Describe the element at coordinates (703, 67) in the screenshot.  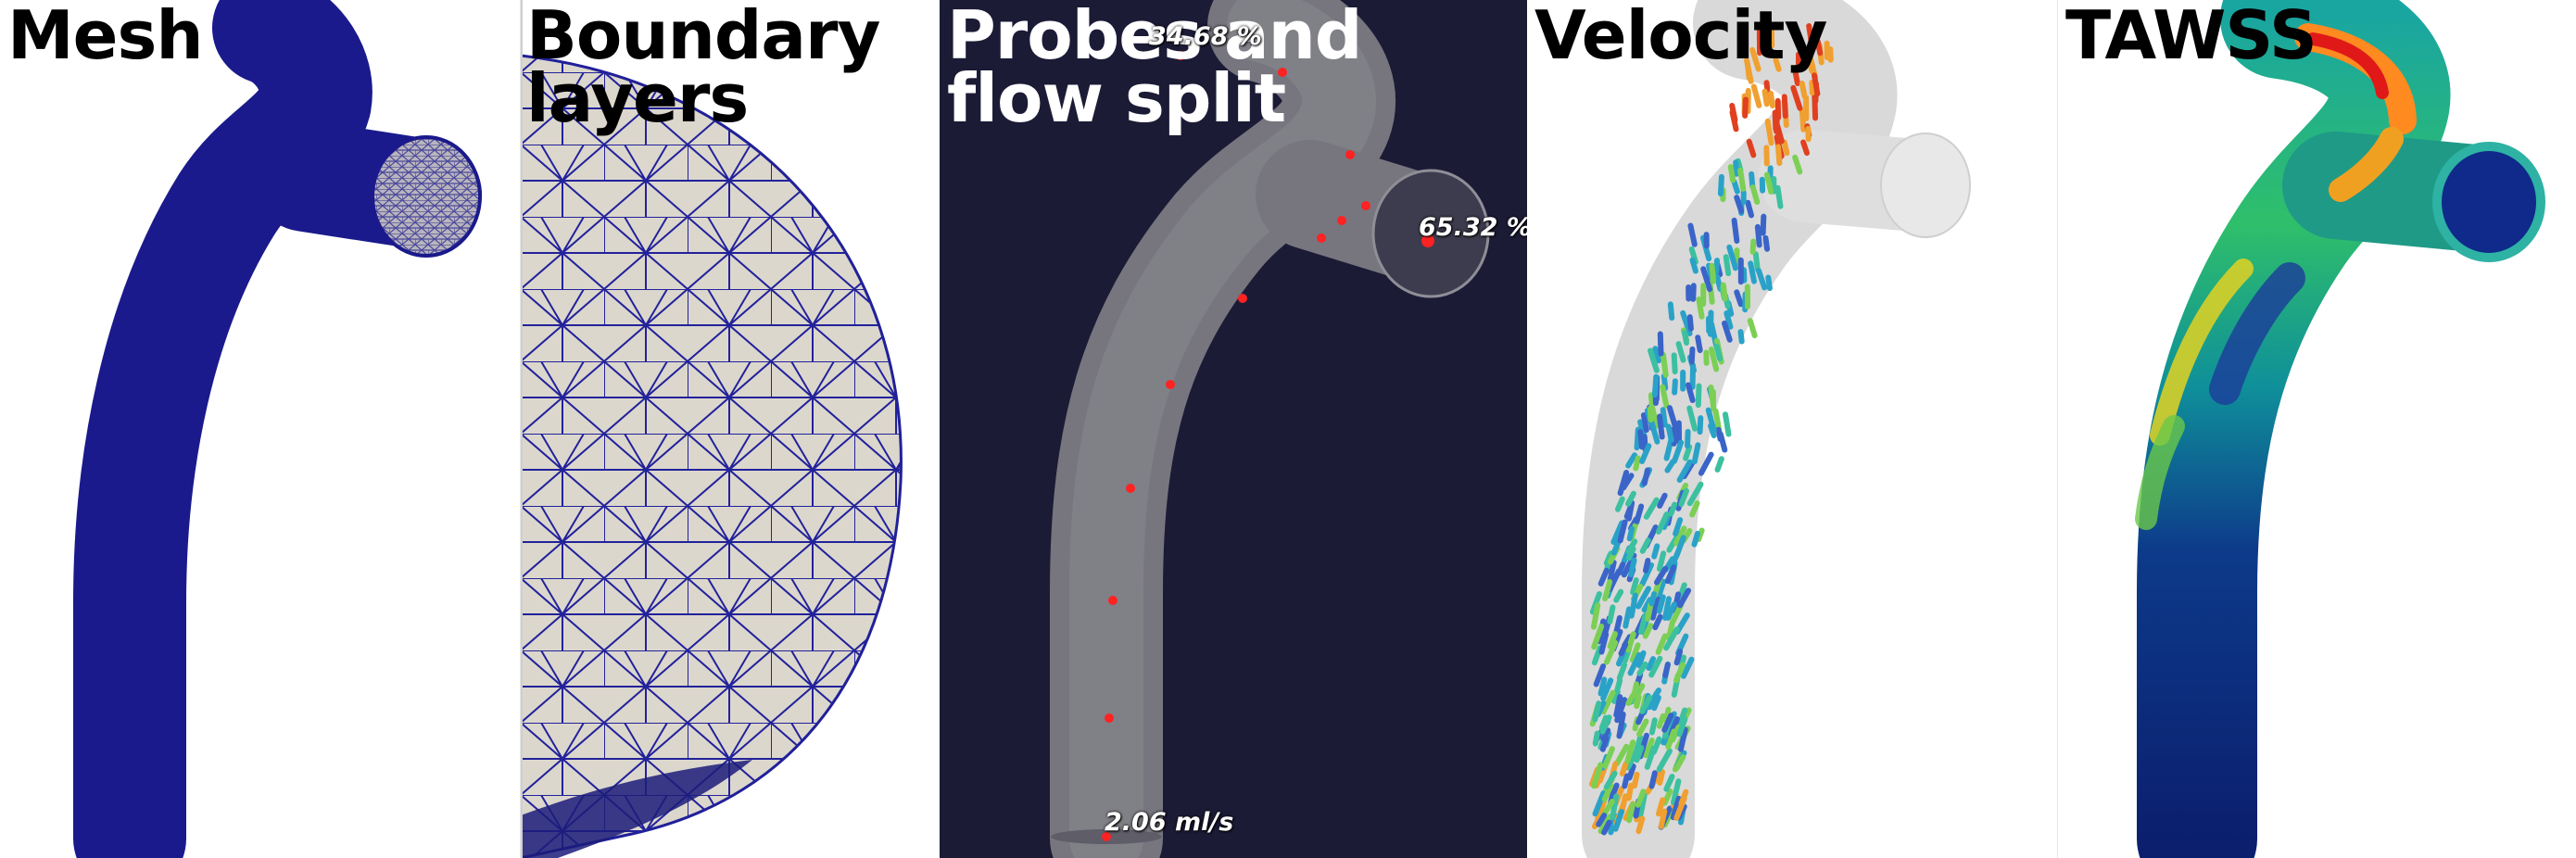
I see `panel-title: Boundary layers` at that location.